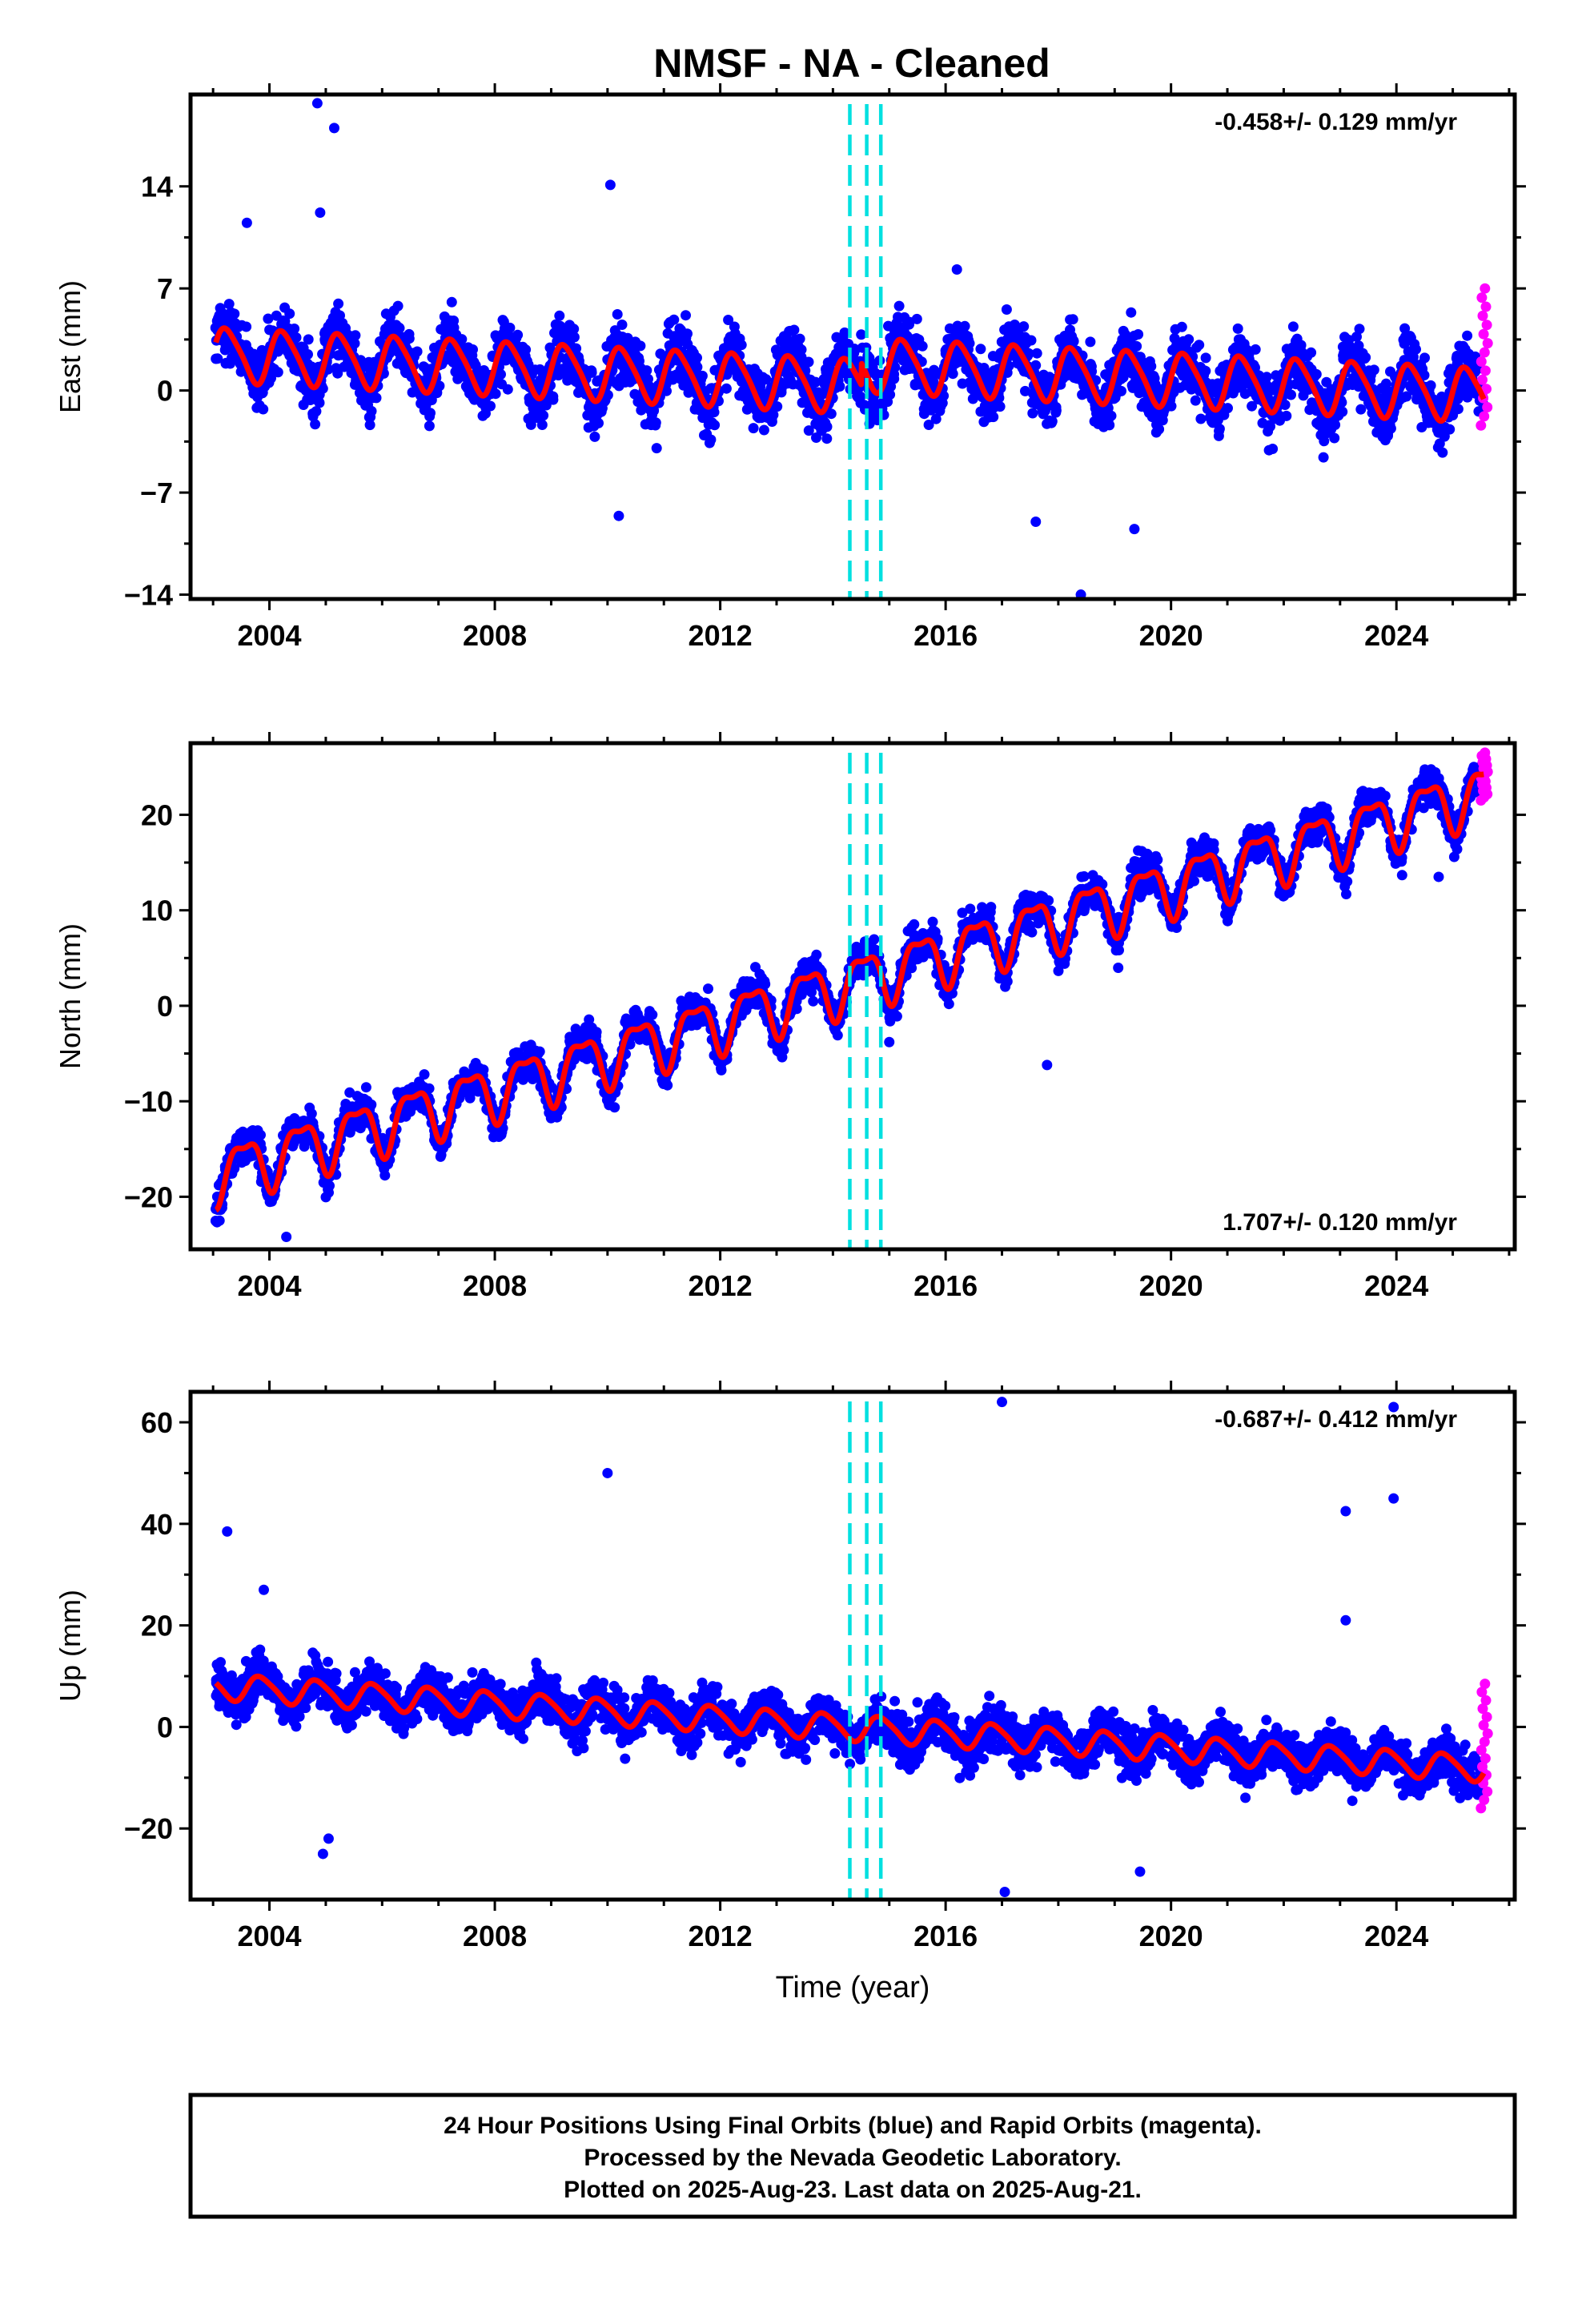  What do you see at coordinates (165, 391) in the screenshot?
I see `y-tick-label: 0` at bounding box center [165, 391].